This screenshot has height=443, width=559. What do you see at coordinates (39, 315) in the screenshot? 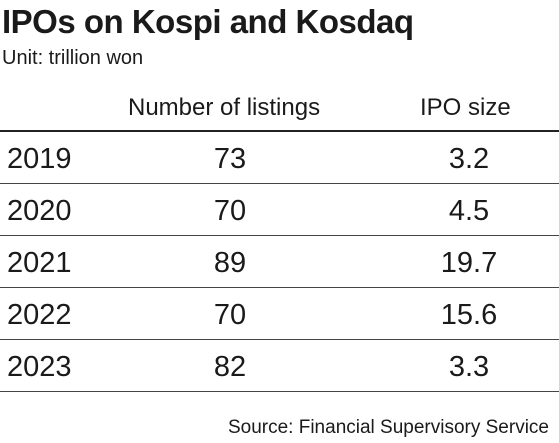
I see `cell-year: 2022` at bounding box center [39, 315].